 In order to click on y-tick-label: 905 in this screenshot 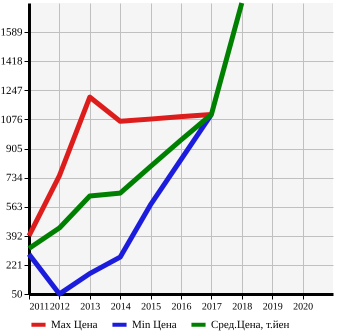, I will do `click(14, 149)`.